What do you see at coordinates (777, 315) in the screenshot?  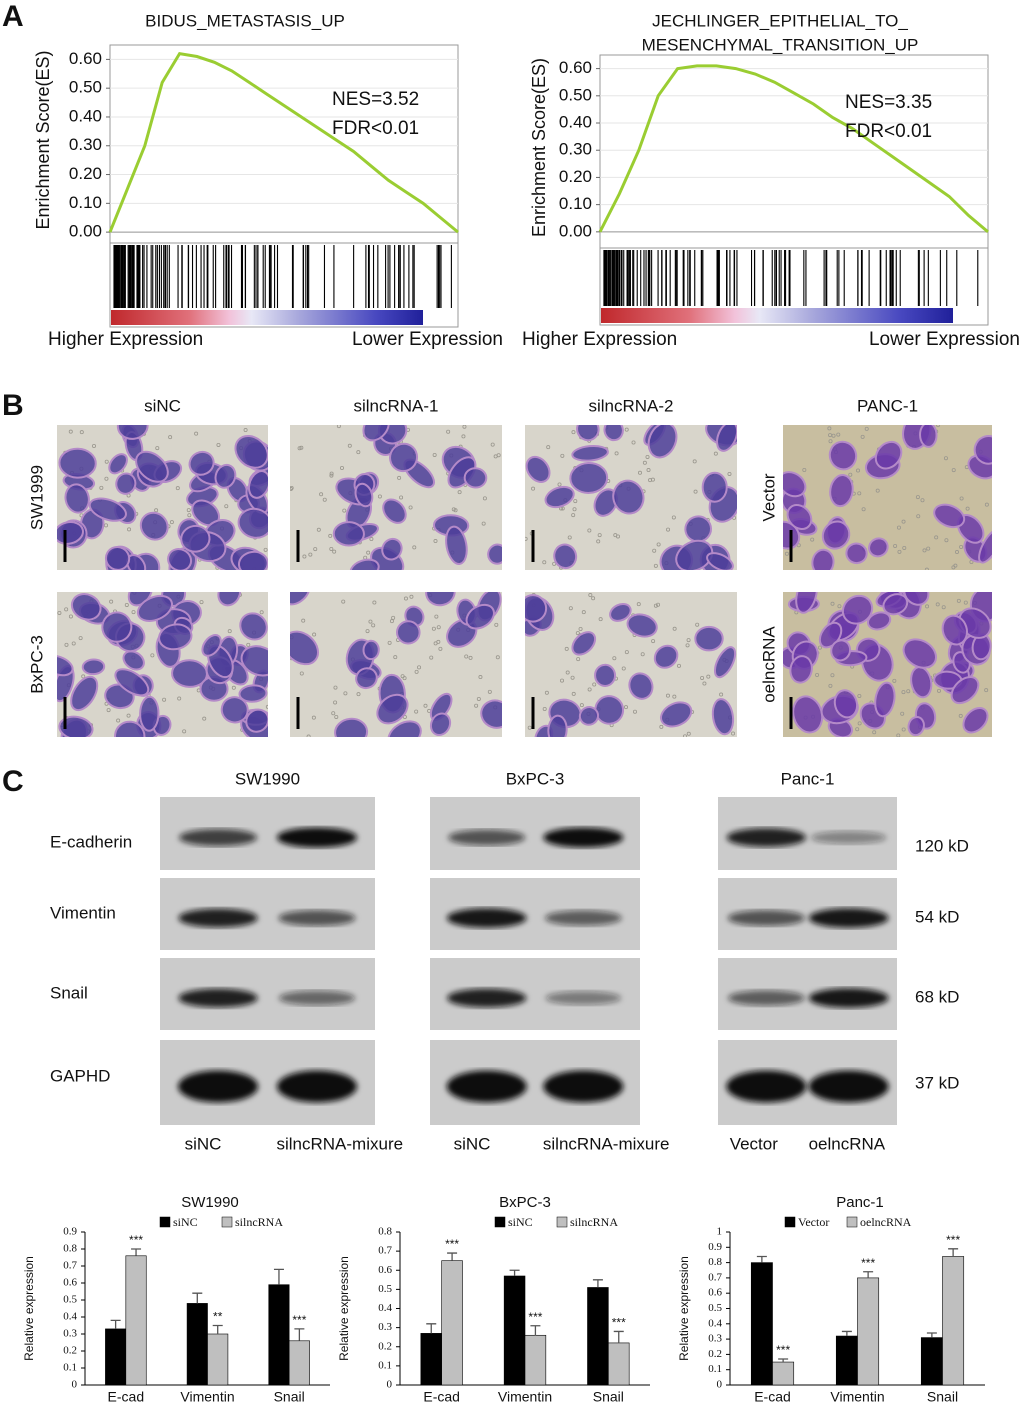 I see `rank-gradient` at bounding box center [777, 315].